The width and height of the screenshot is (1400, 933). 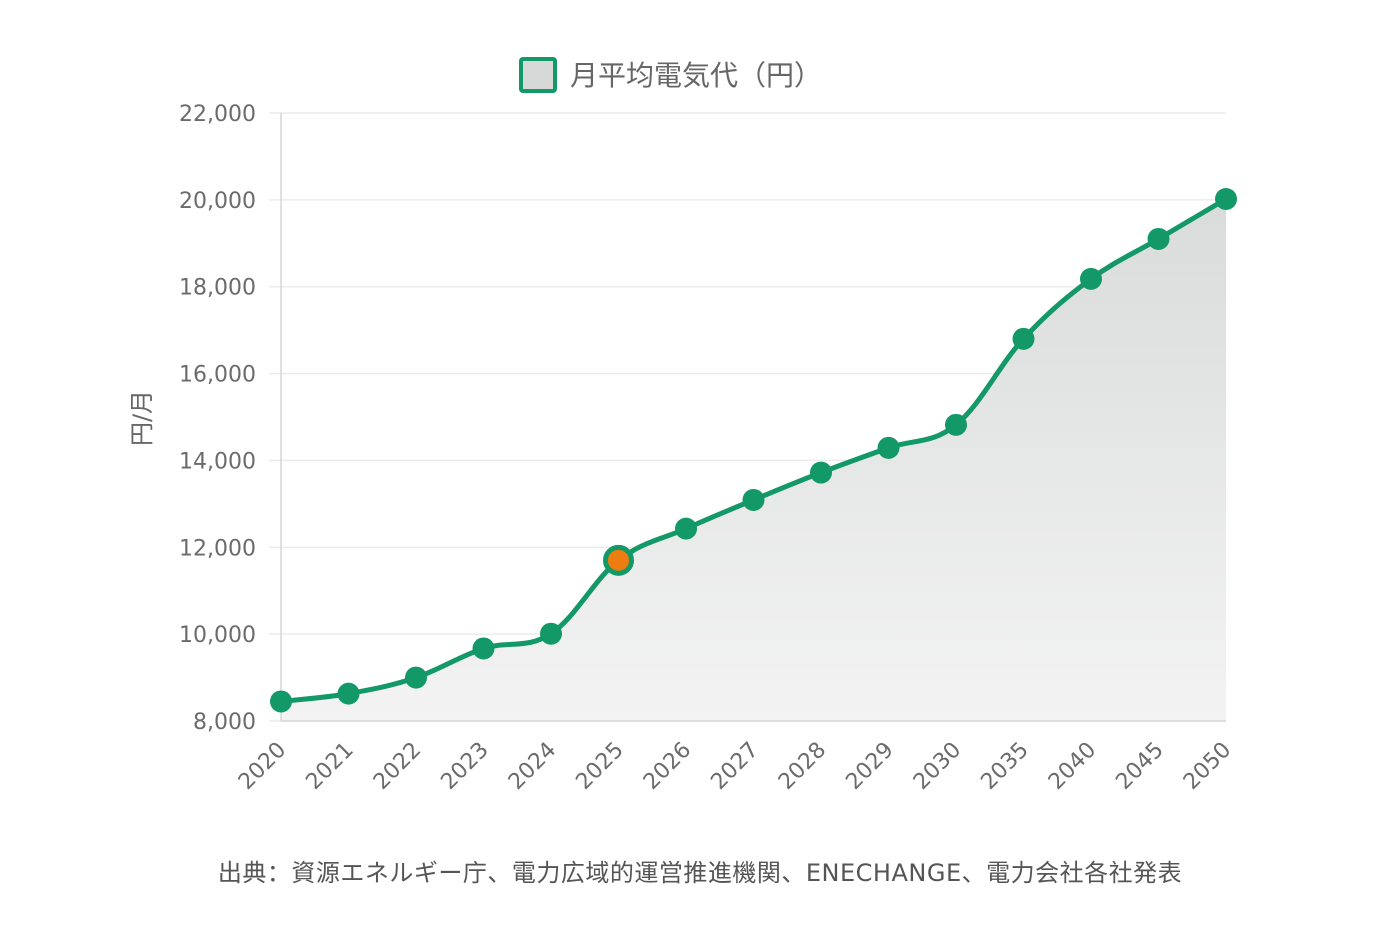 What do you see at coordinates (1072, 766) in the screenshot?
I see `x-tick-label: 2040` at bounding box center [1072, 766].